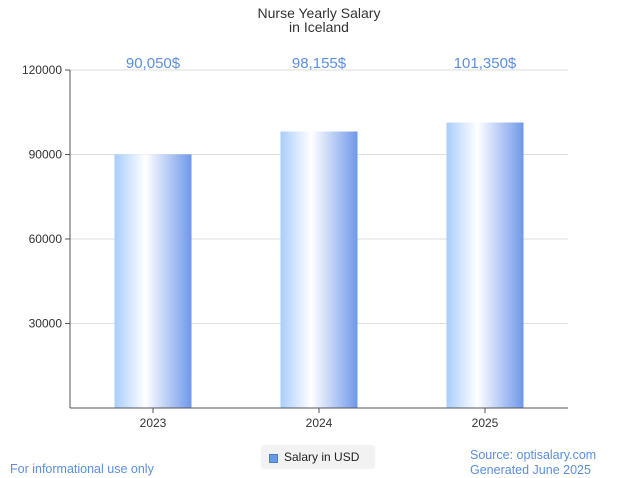 This screenshot has height=478, width=638. What do you see at coordinates (153, 281) in the screenshot?
I see `bar-2023` at bounding box center [153, 281].